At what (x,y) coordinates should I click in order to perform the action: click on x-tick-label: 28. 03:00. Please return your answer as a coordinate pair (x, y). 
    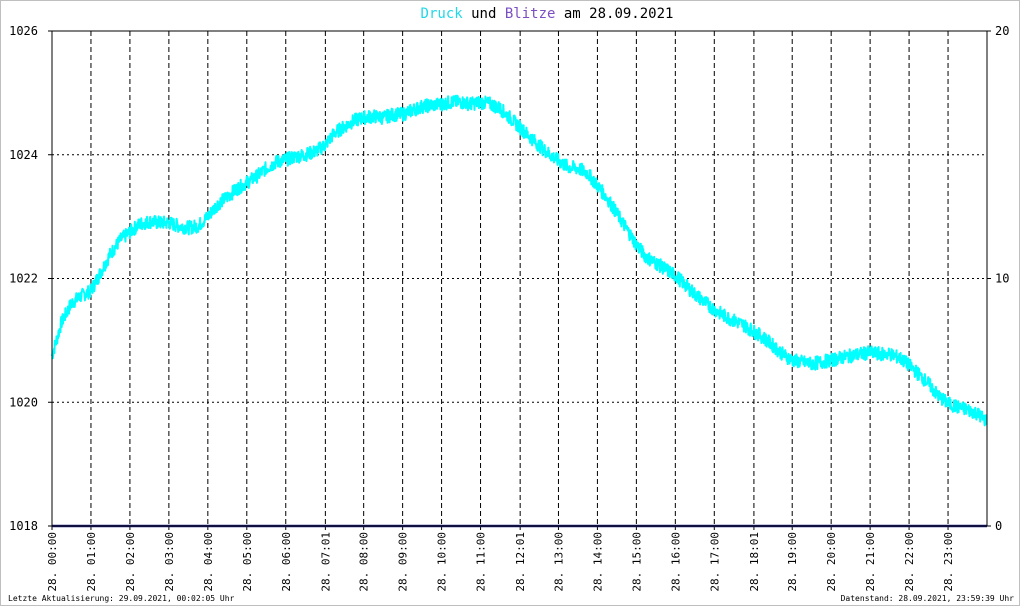
    Looking at the image, I should click on (169, 562).